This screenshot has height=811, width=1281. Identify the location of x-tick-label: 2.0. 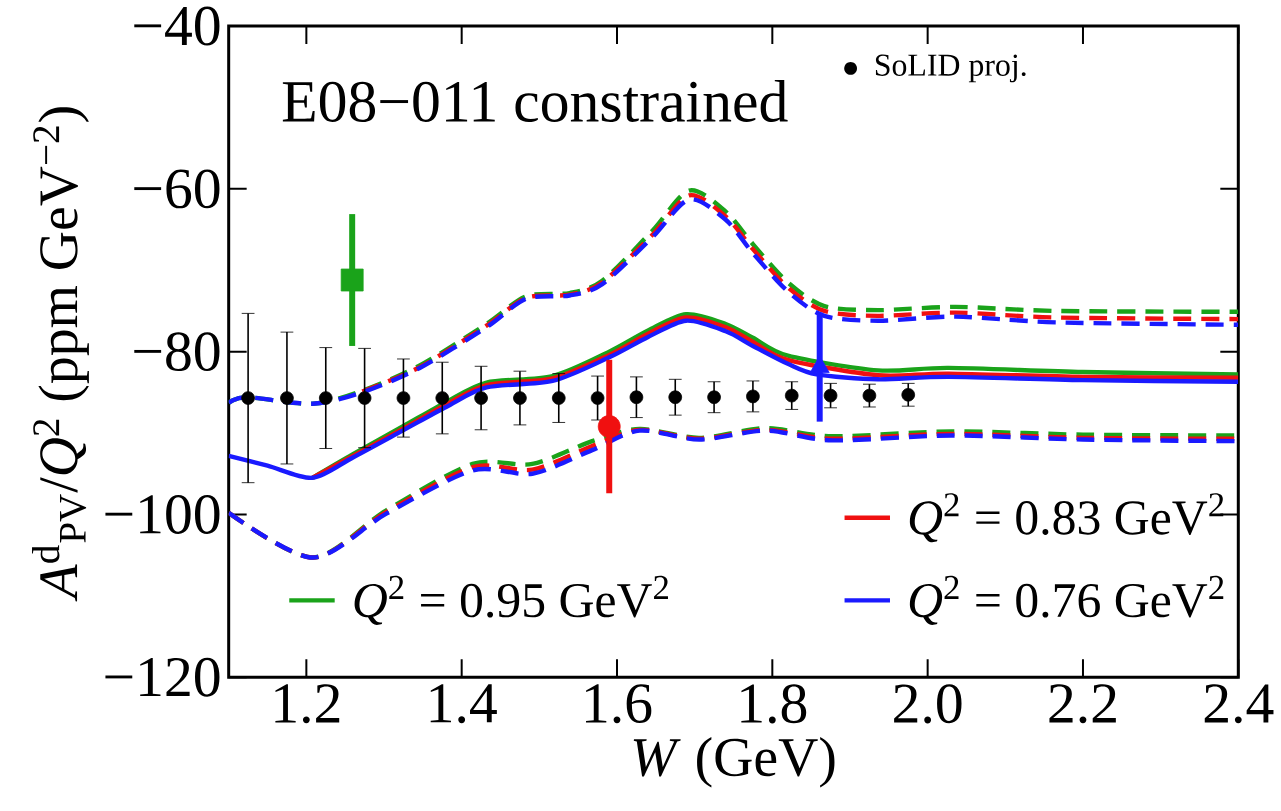
(928, 704).